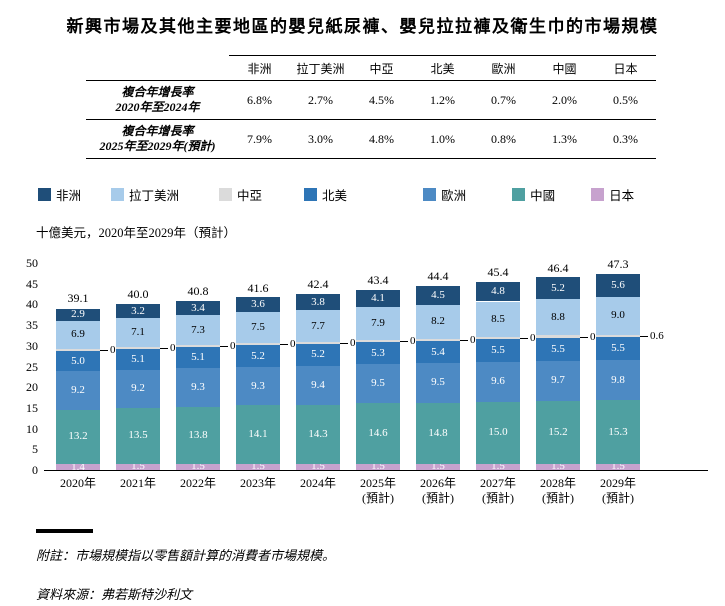  Describe the element at coordinates (32, 263) in the screenshot. I see `y-axis-tick-label: 50` at that location.